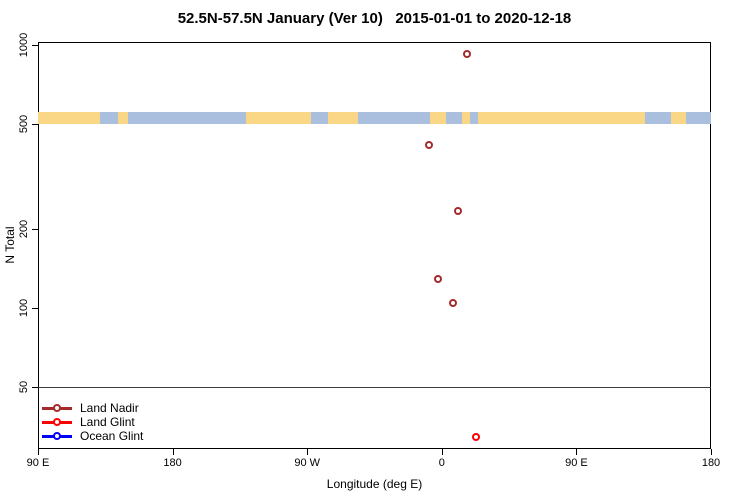 Image resolution: width=750 pixels, height=500 pixels. Describe the element at coordinates (476, 437) in the screenshot. I see `data-point-land-glint` at that location.